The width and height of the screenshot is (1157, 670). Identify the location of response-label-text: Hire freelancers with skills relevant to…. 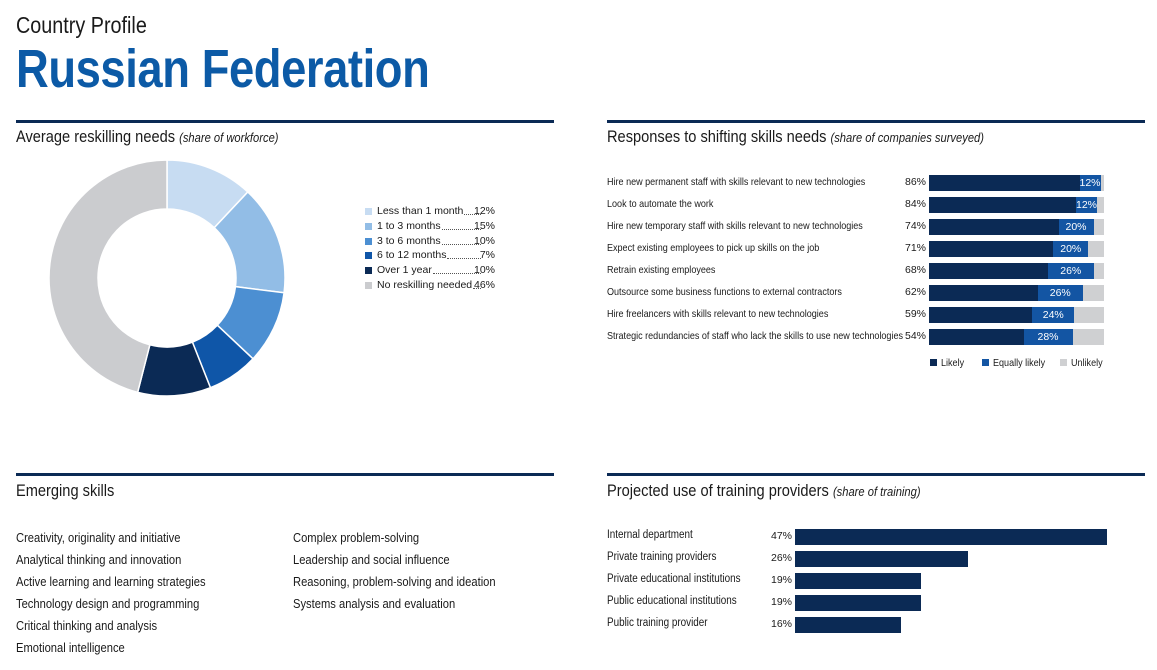
(718, 314).